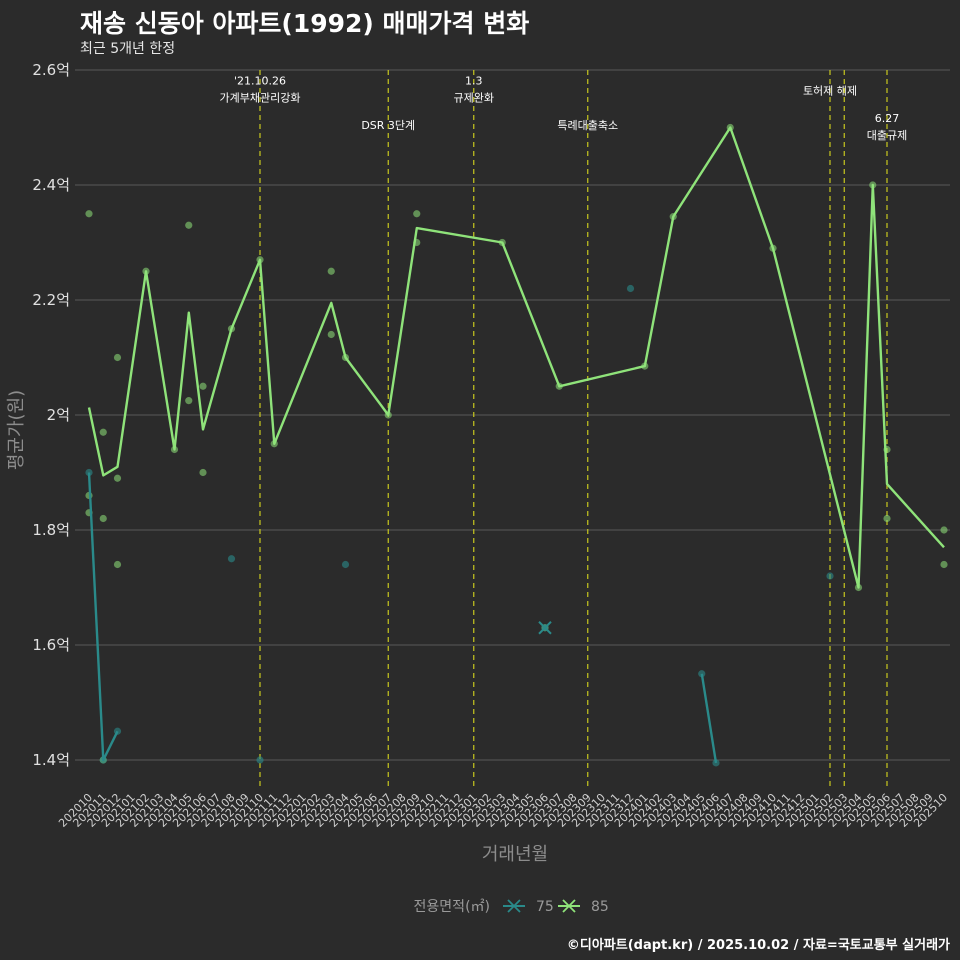 Image resolution: width=960 pixels, height=960 pixels. I want to click on event-label: 가계부채관리강화, so click(260, 97).